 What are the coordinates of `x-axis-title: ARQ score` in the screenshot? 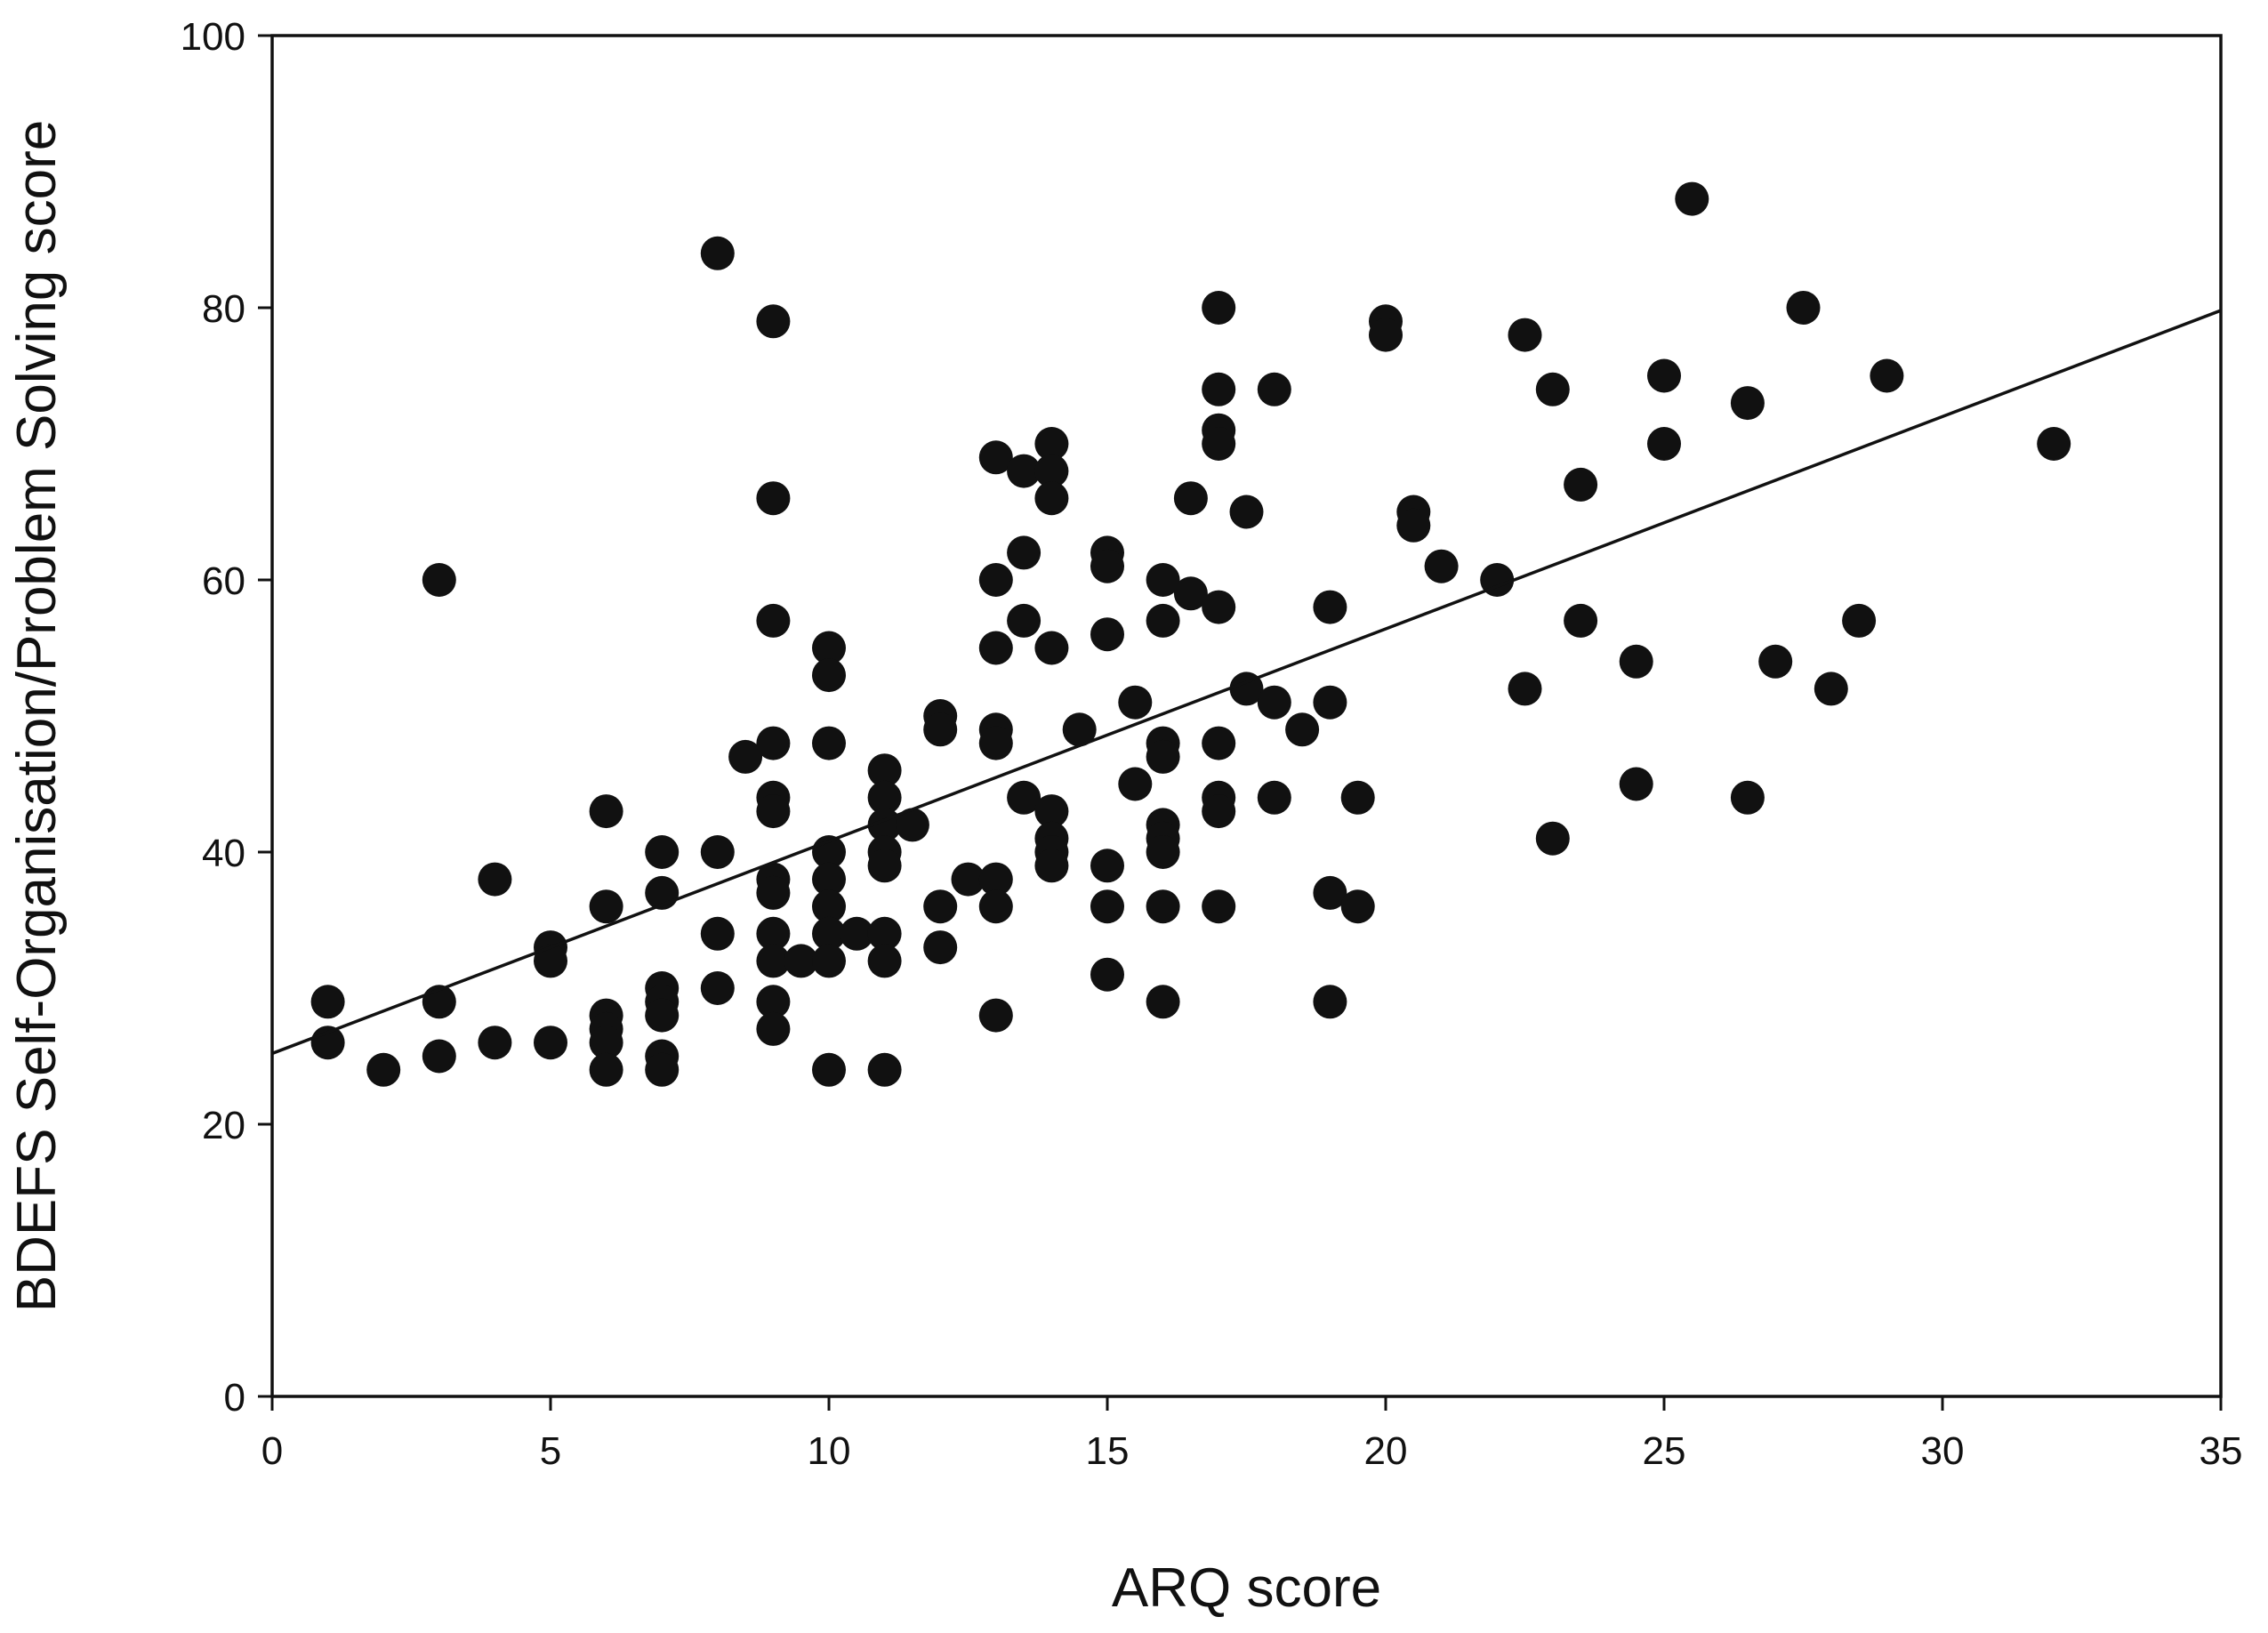 It's located at (1247, 1588).